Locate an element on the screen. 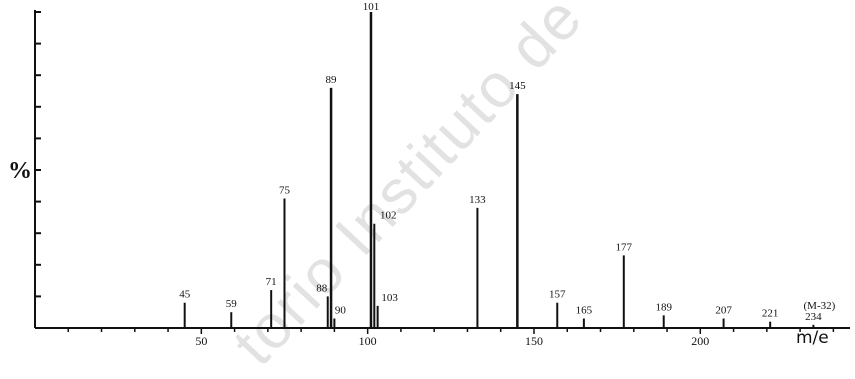 This screenshot has height=379, width=855. peak-label-133: 133 is located at coordinates (477, 200).